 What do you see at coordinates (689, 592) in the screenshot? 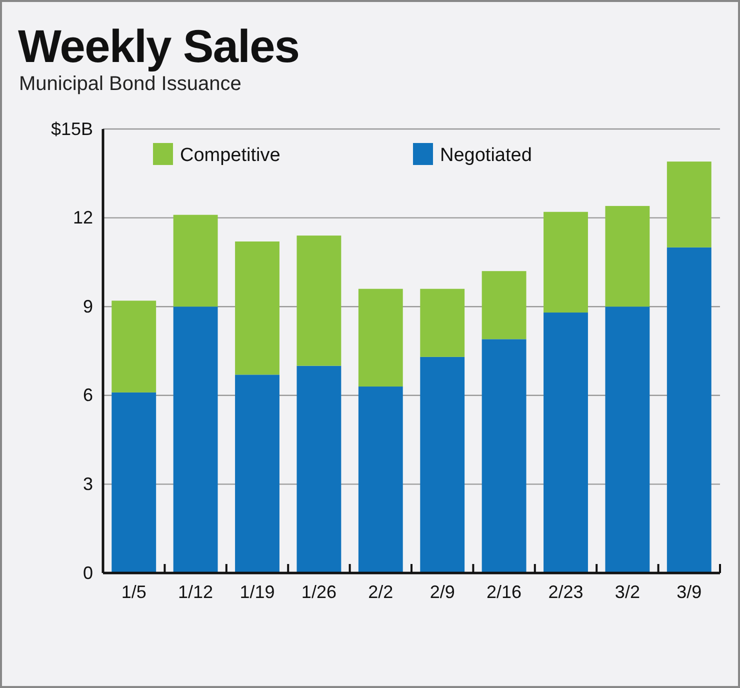
I see `x-tick-label: 3/9` at bounding box center [689, 592].